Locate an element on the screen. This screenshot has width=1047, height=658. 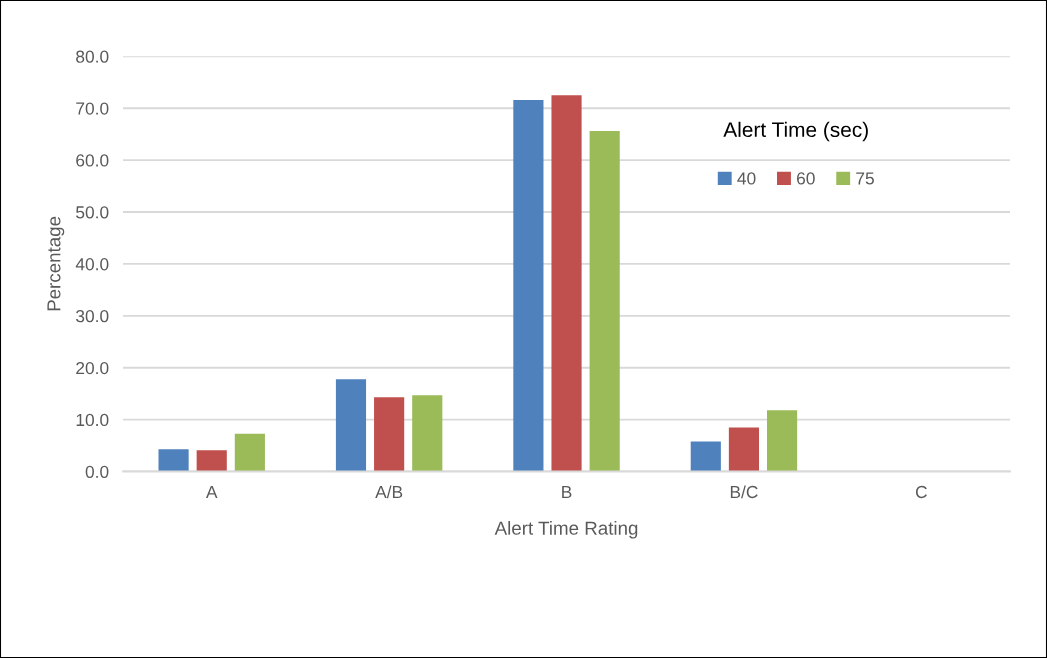
y-tick-label: 20.0 is located at coordinates (92, 368).